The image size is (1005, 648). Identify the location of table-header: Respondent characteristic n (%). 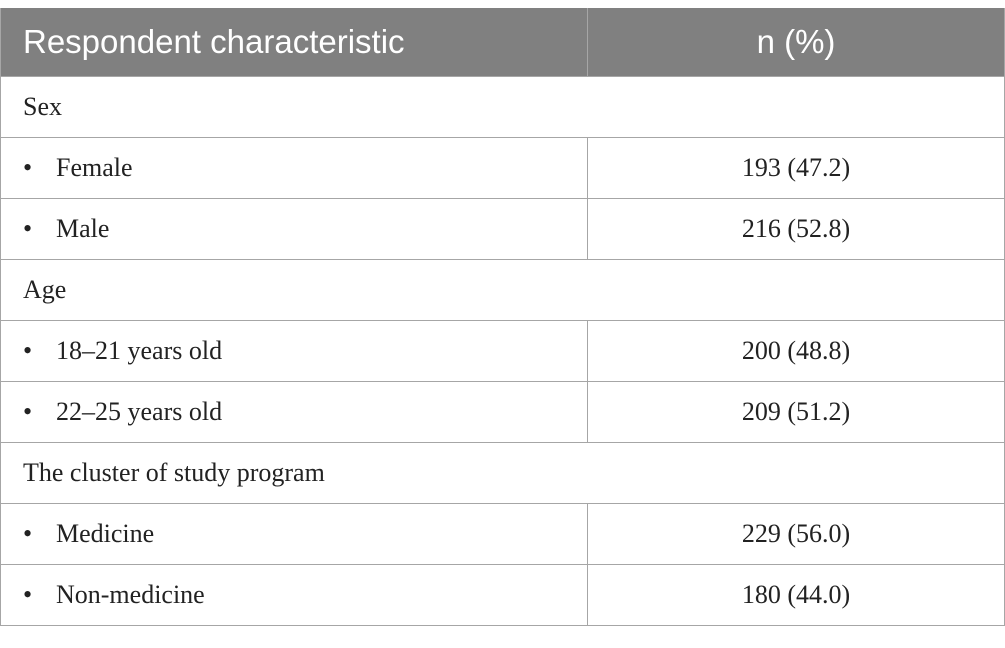
(502, 42).